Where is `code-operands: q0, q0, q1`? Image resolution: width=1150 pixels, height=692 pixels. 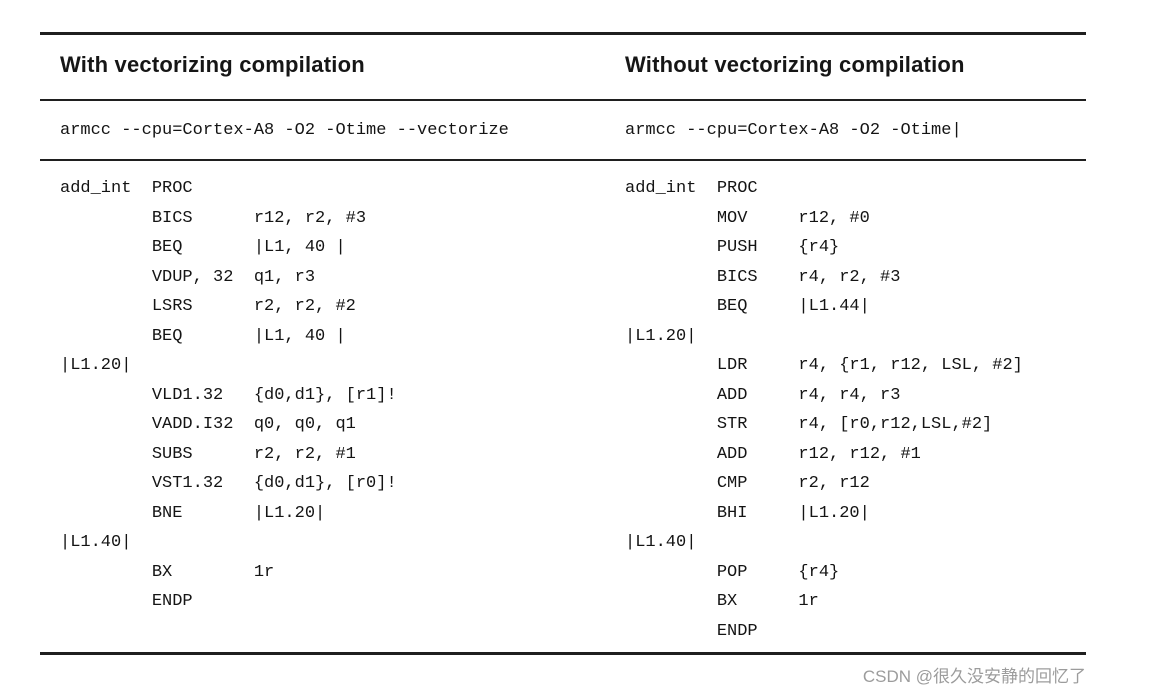 code-operands: q0, q0, q1 is located at coordinates (304, 425).